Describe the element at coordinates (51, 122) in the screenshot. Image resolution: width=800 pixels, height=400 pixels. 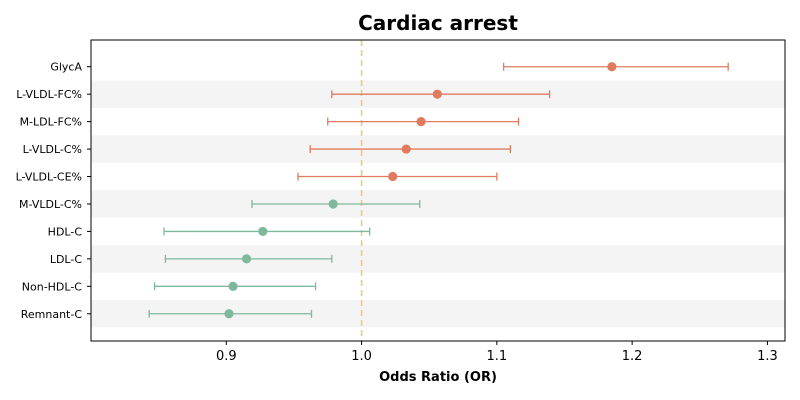
I see `y-tick-label: M-LDL-FC%` at that location.